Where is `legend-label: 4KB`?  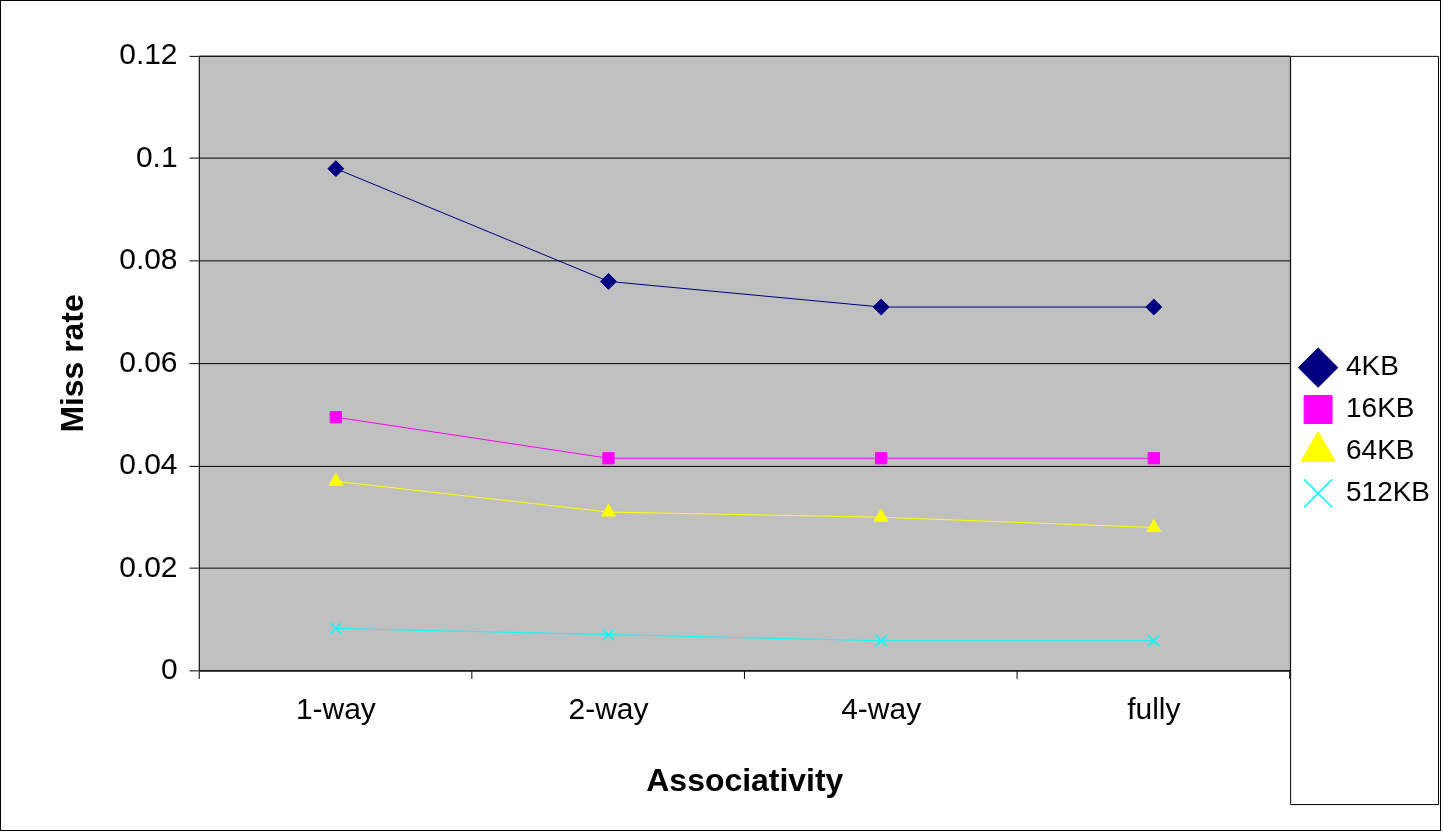
legend-label: 4KB is located at coordinates (1372, 366).